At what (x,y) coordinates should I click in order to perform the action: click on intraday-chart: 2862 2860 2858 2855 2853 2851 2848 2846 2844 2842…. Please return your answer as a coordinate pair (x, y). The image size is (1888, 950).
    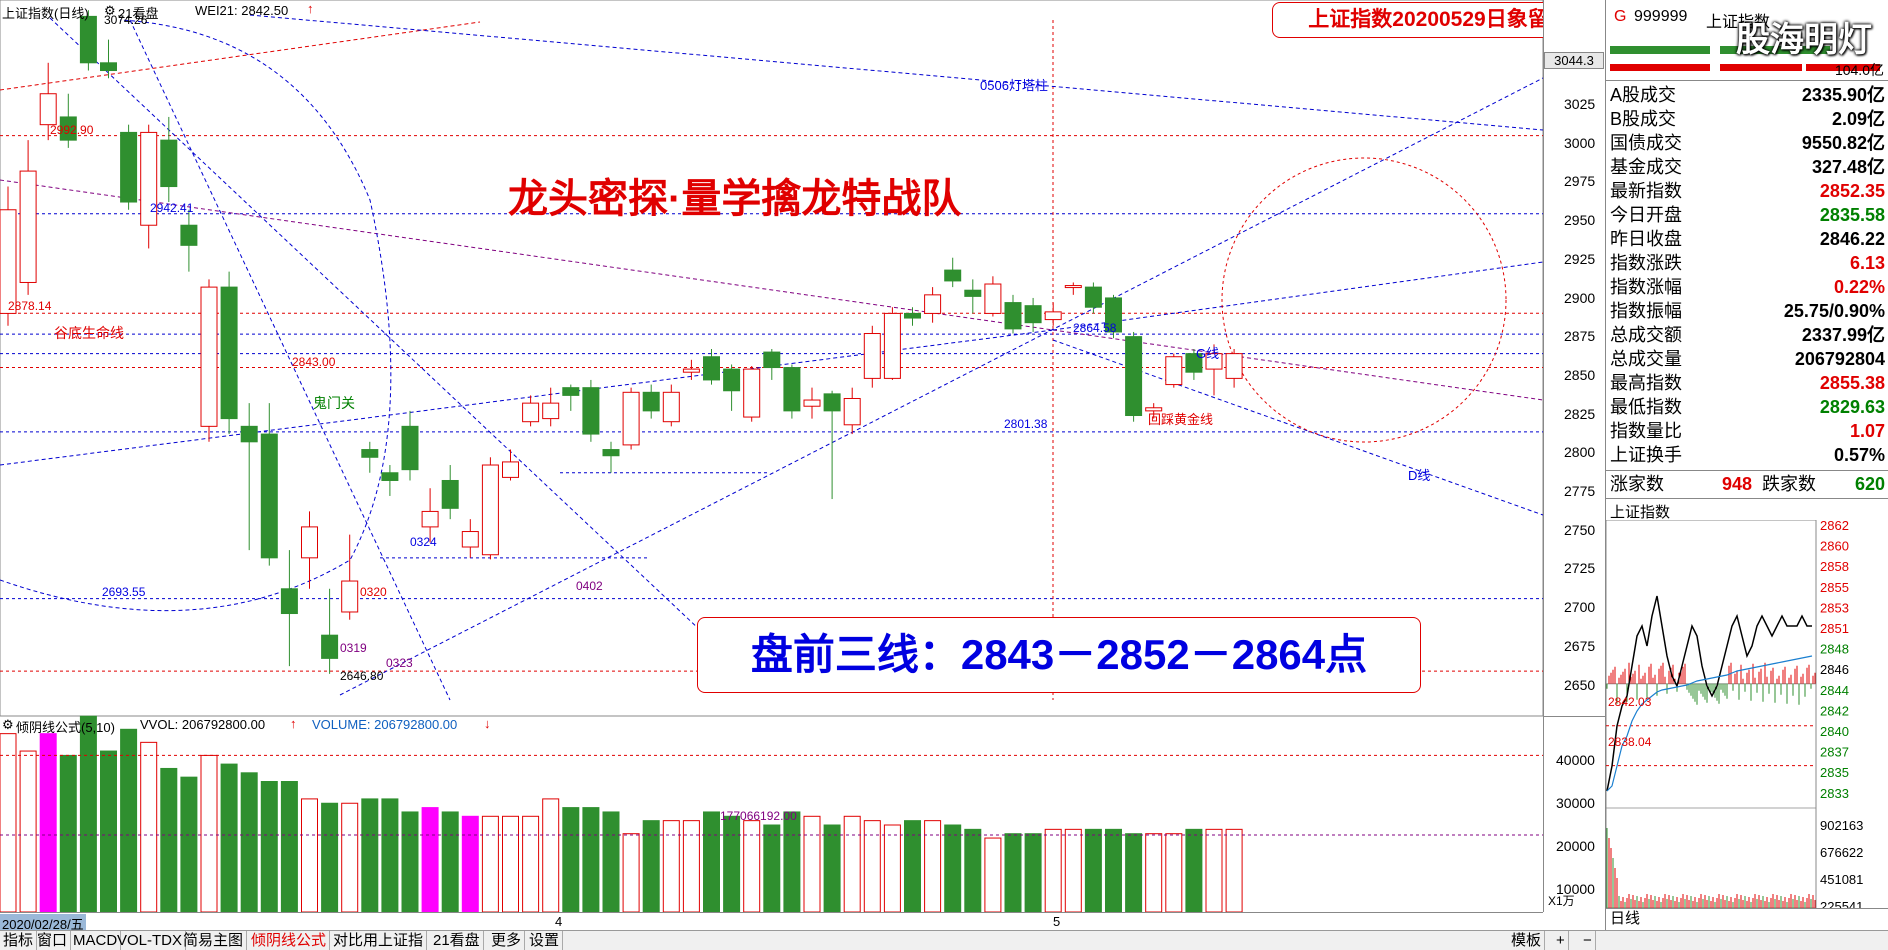
    Looking at the image, I should click on (1747, 726).